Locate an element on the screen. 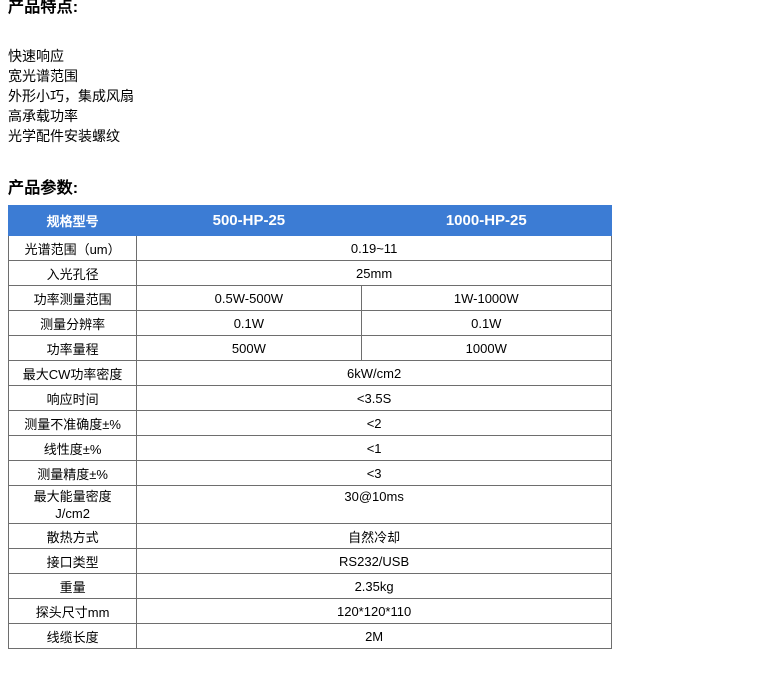 Image resolution: width=760 pixels, height=673 pixels. table-row: 测量不准确度±% <2 is located at coordinates (309, 423).